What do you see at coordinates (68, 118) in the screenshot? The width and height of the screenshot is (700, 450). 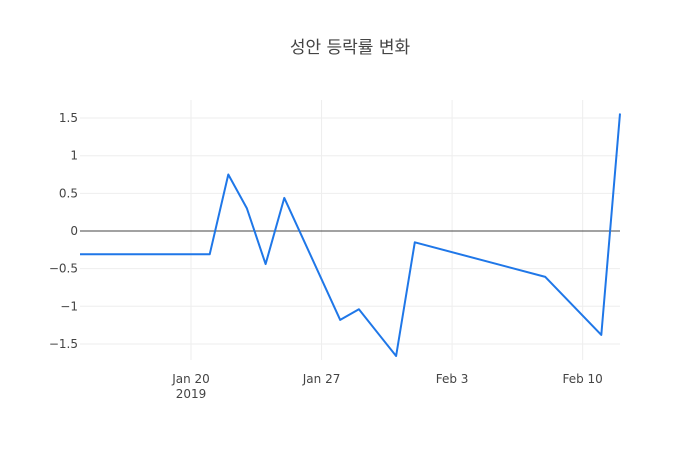 I see `y-tick-label: 1.5` at bounding box center [68, 118].